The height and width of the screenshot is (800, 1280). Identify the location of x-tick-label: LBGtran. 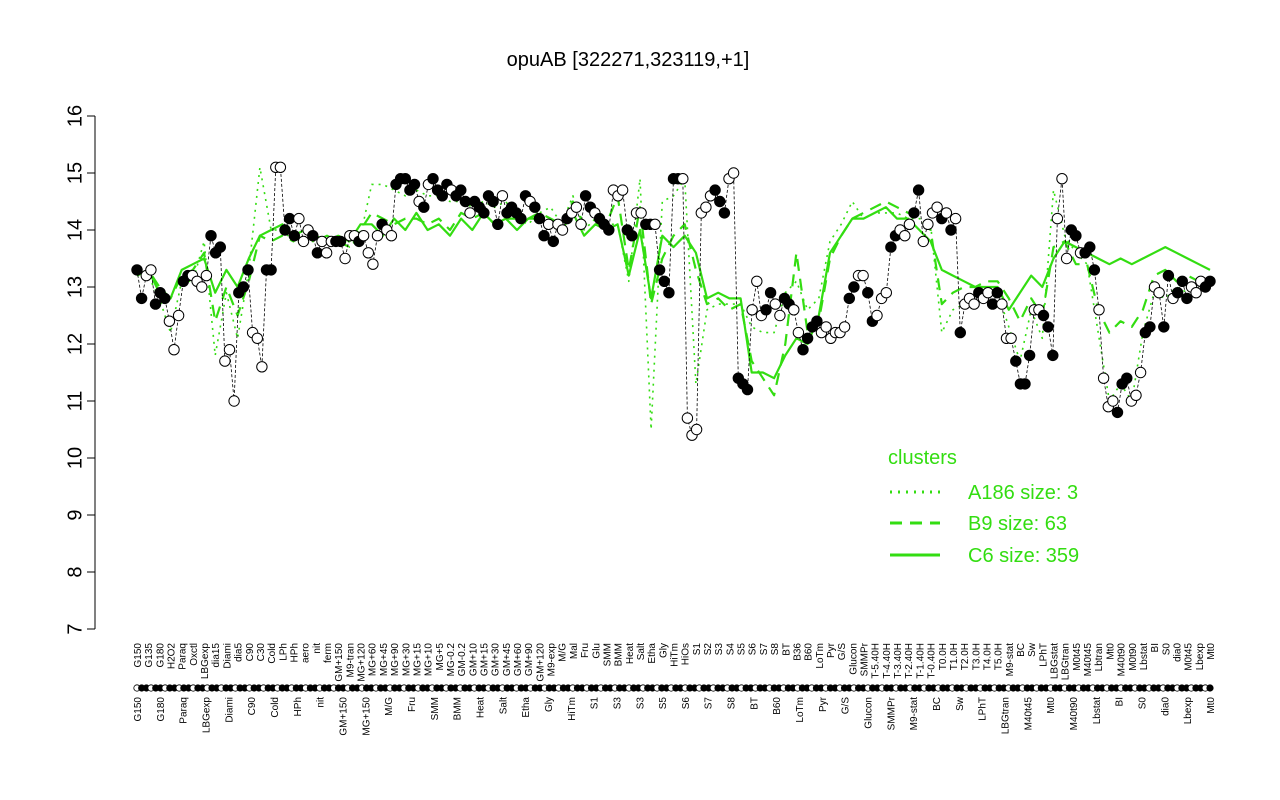
(1006, 715).